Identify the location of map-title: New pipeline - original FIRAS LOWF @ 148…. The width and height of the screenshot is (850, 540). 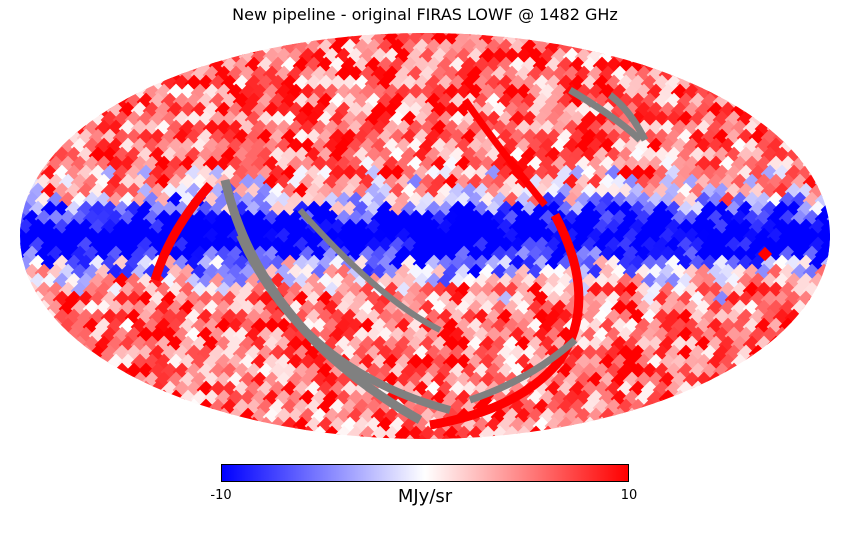
(425, 14).